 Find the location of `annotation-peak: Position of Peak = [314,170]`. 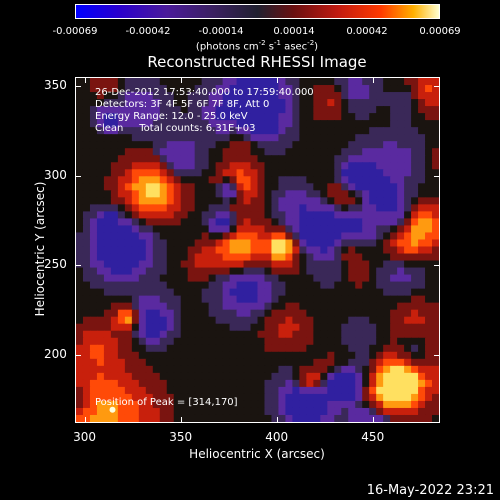

annotation-peak: Position of Peak = [314,170] is located at coordinates (166, 402).